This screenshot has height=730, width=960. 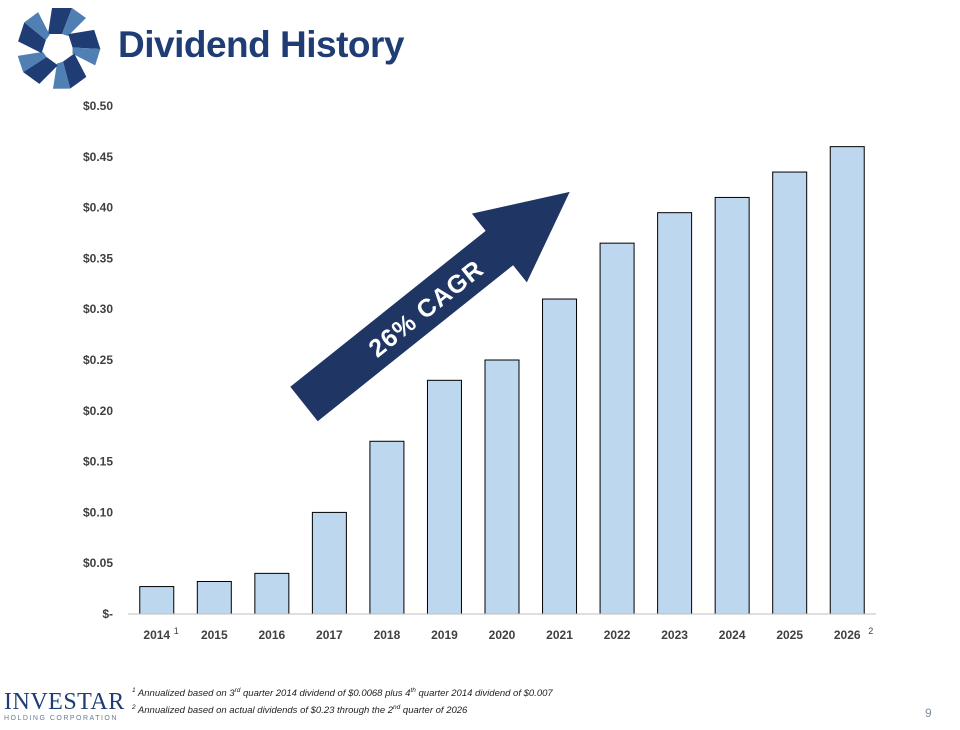 What do you see at coordinates (176, 631) in the screenshot?
I see `x-tick-footnote-marker: 1` at bounding box center [176, 631].